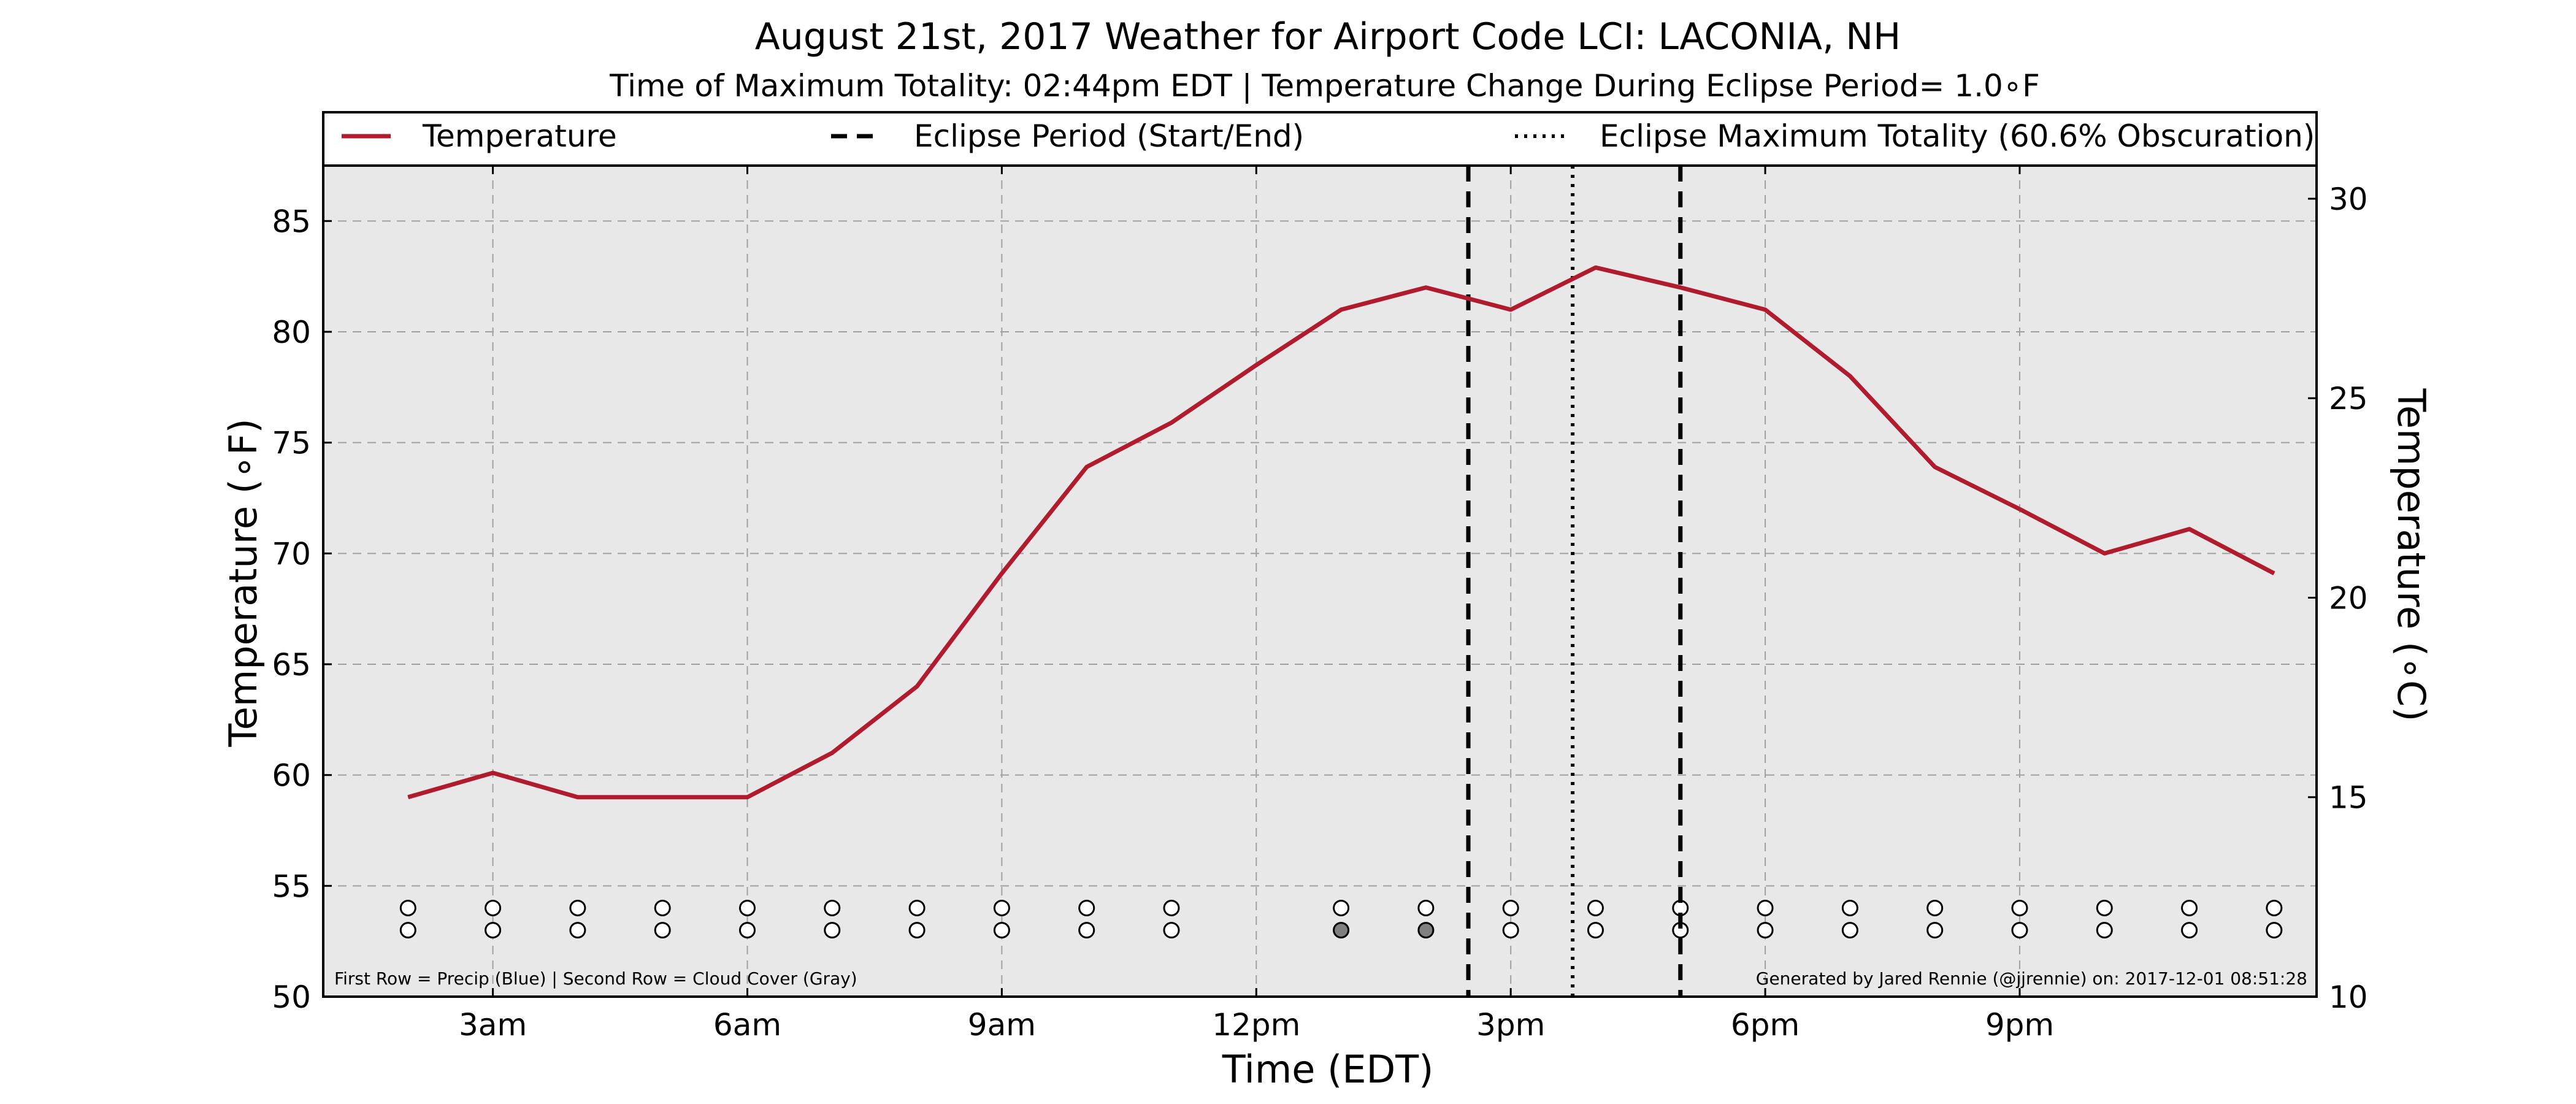 This screenshot has height=1104, width=2576. I want to click on x-tick-label: 12pm, so click(1256, 1025).